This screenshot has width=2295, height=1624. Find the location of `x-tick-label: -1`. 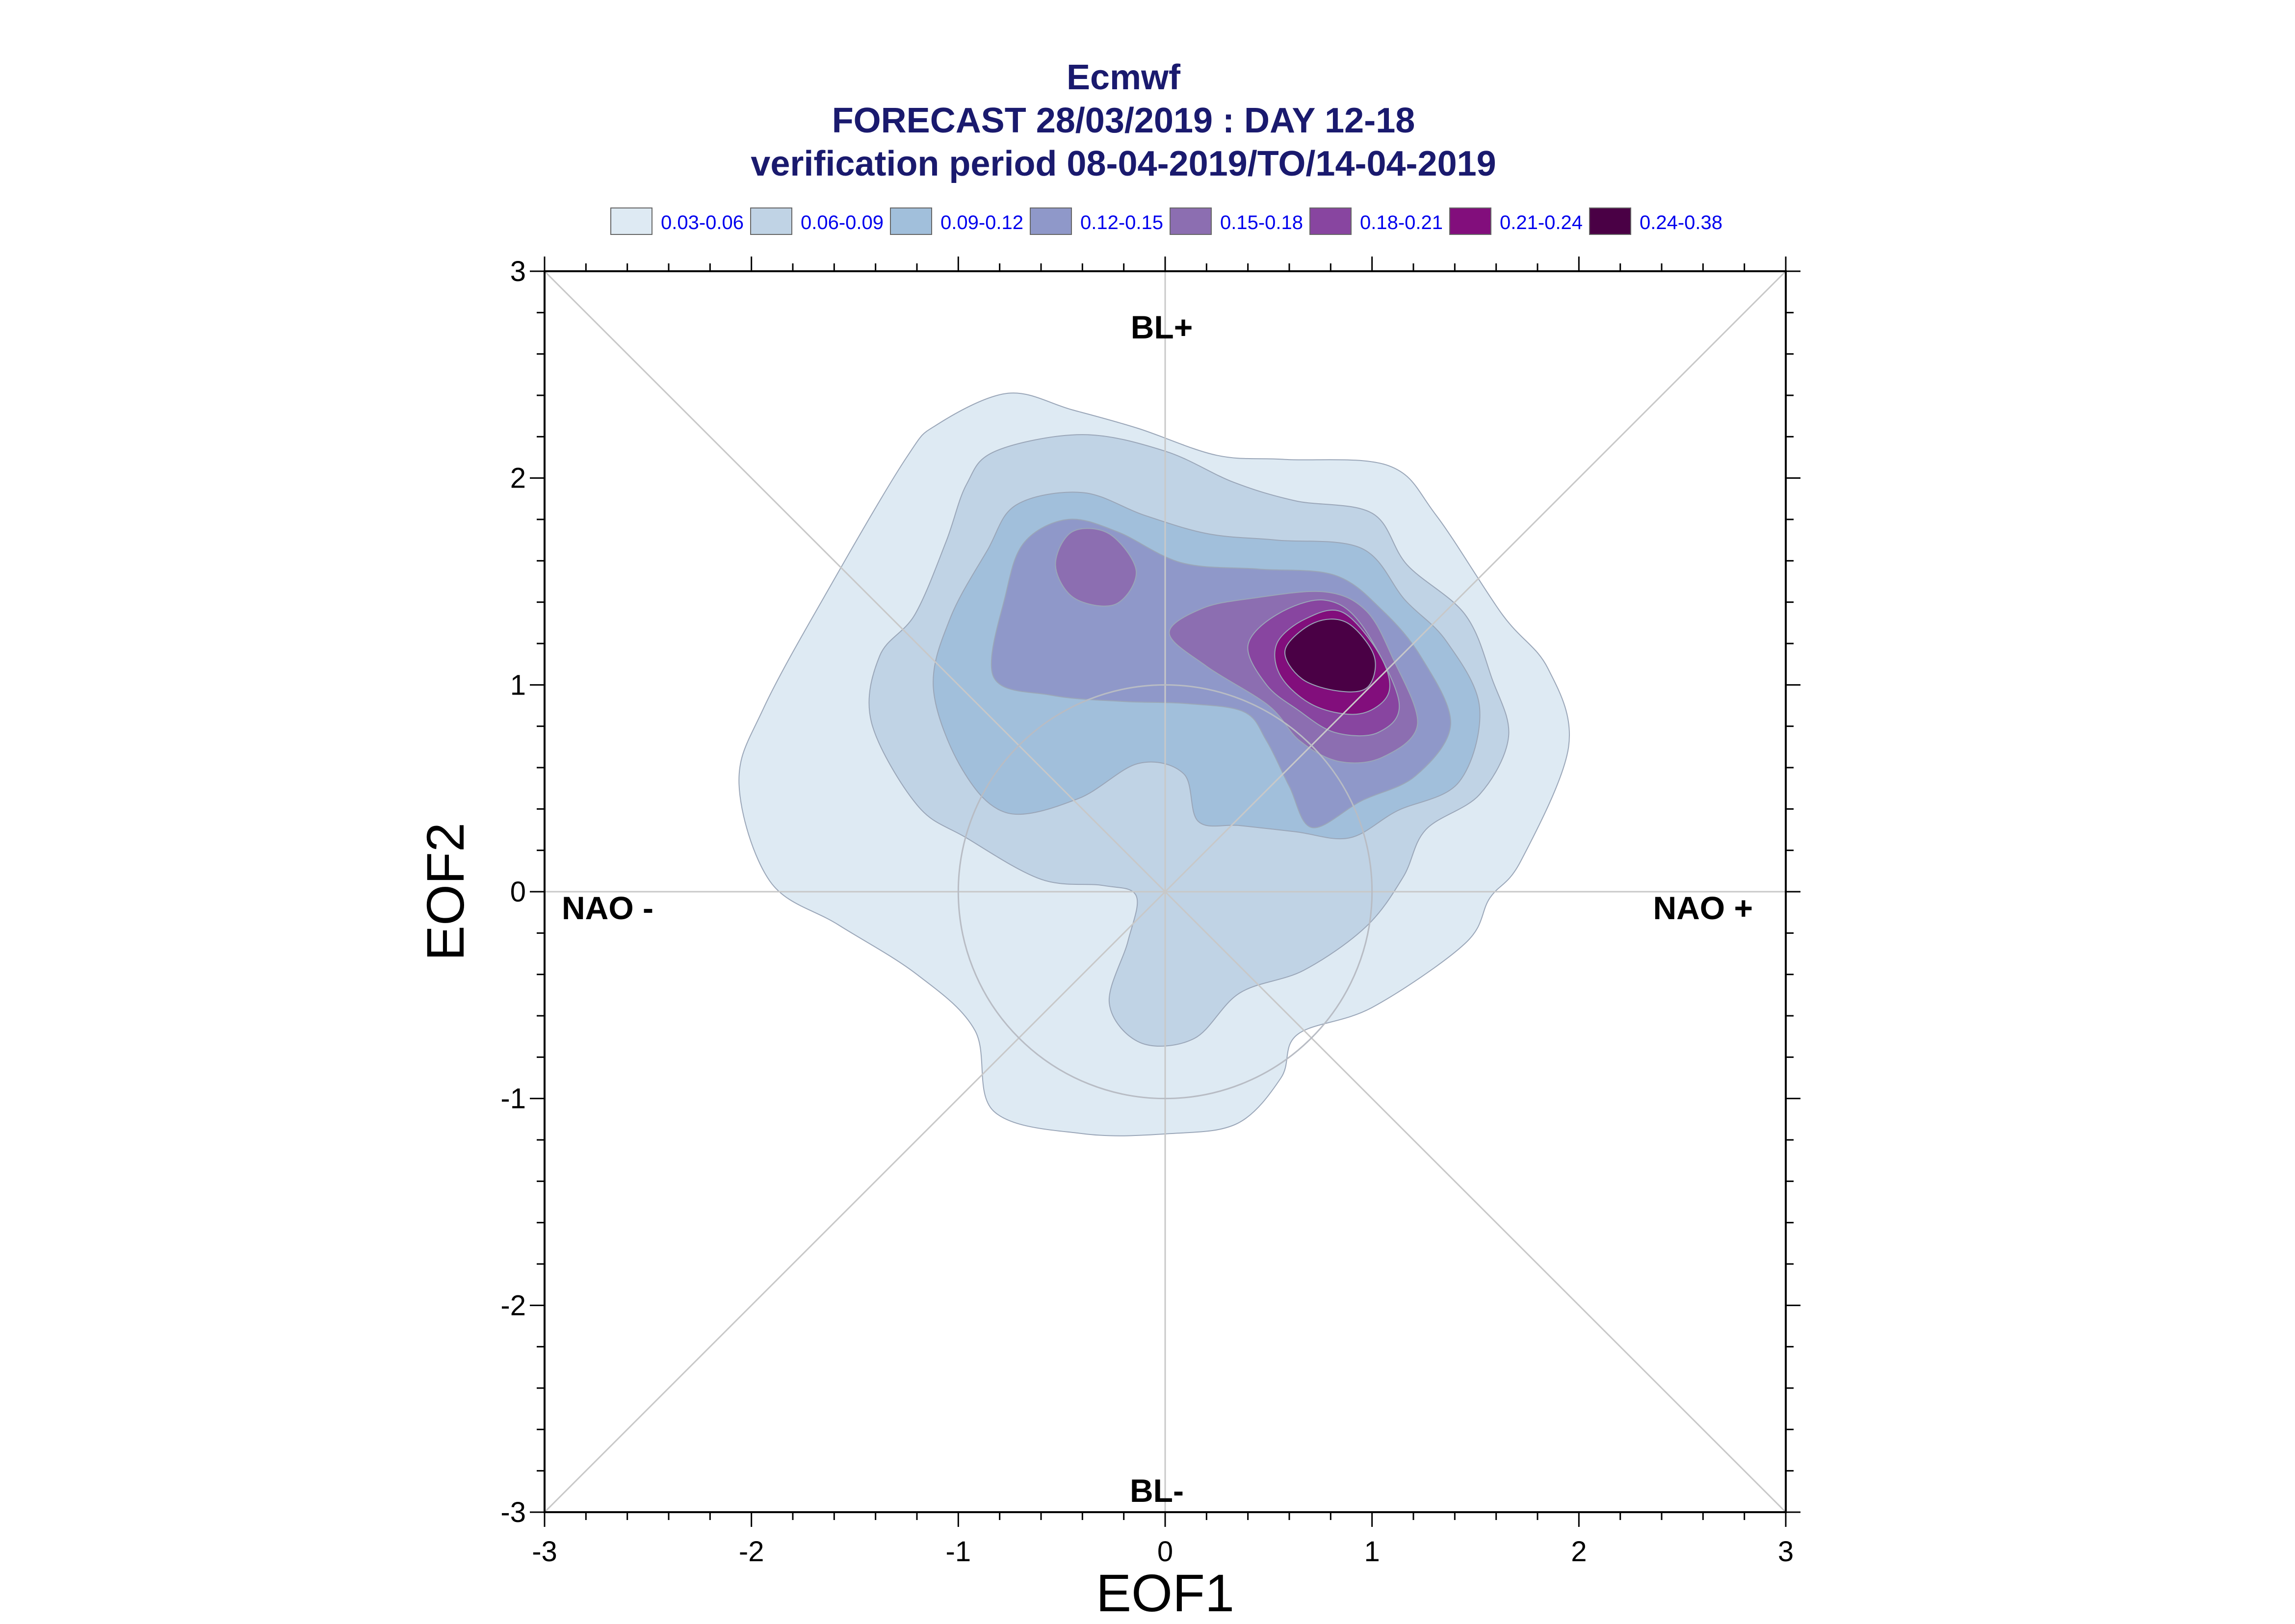

x-tick-label: -1 is located at coordinates (959, 1552).